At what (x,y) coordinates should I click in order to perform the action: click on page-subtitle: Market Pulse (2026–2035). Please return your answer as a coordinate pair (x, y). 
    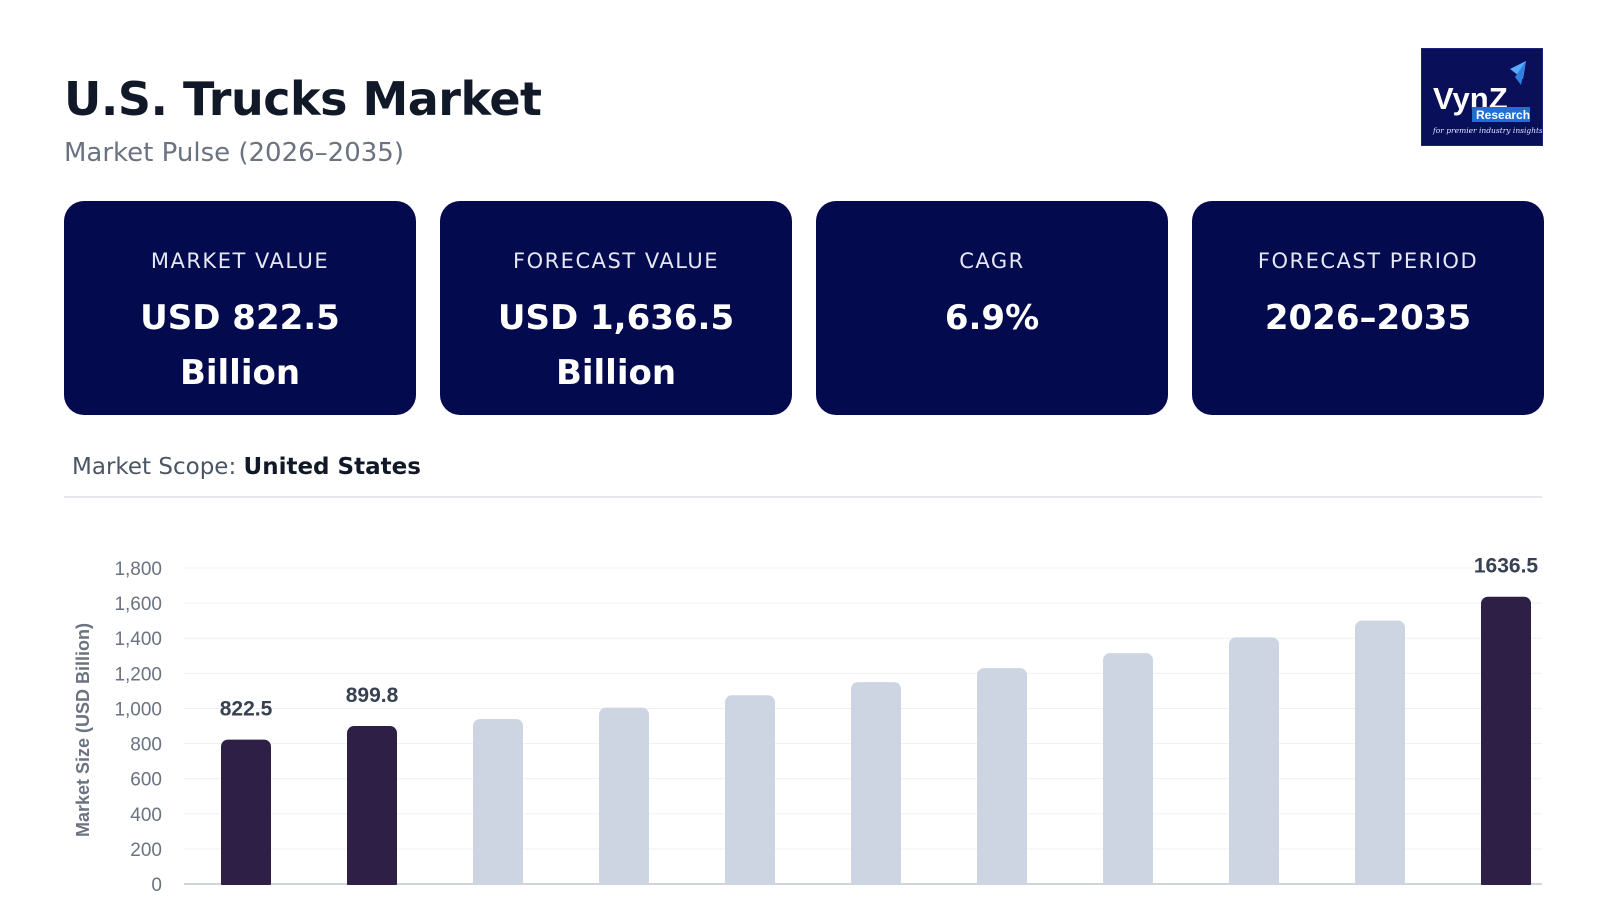
    Looking at the image, I should click on (234, 153).